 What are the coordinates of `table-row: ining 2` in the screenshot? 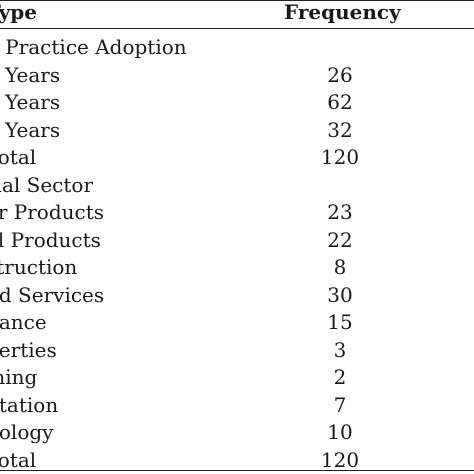 It's located at (237, 377).